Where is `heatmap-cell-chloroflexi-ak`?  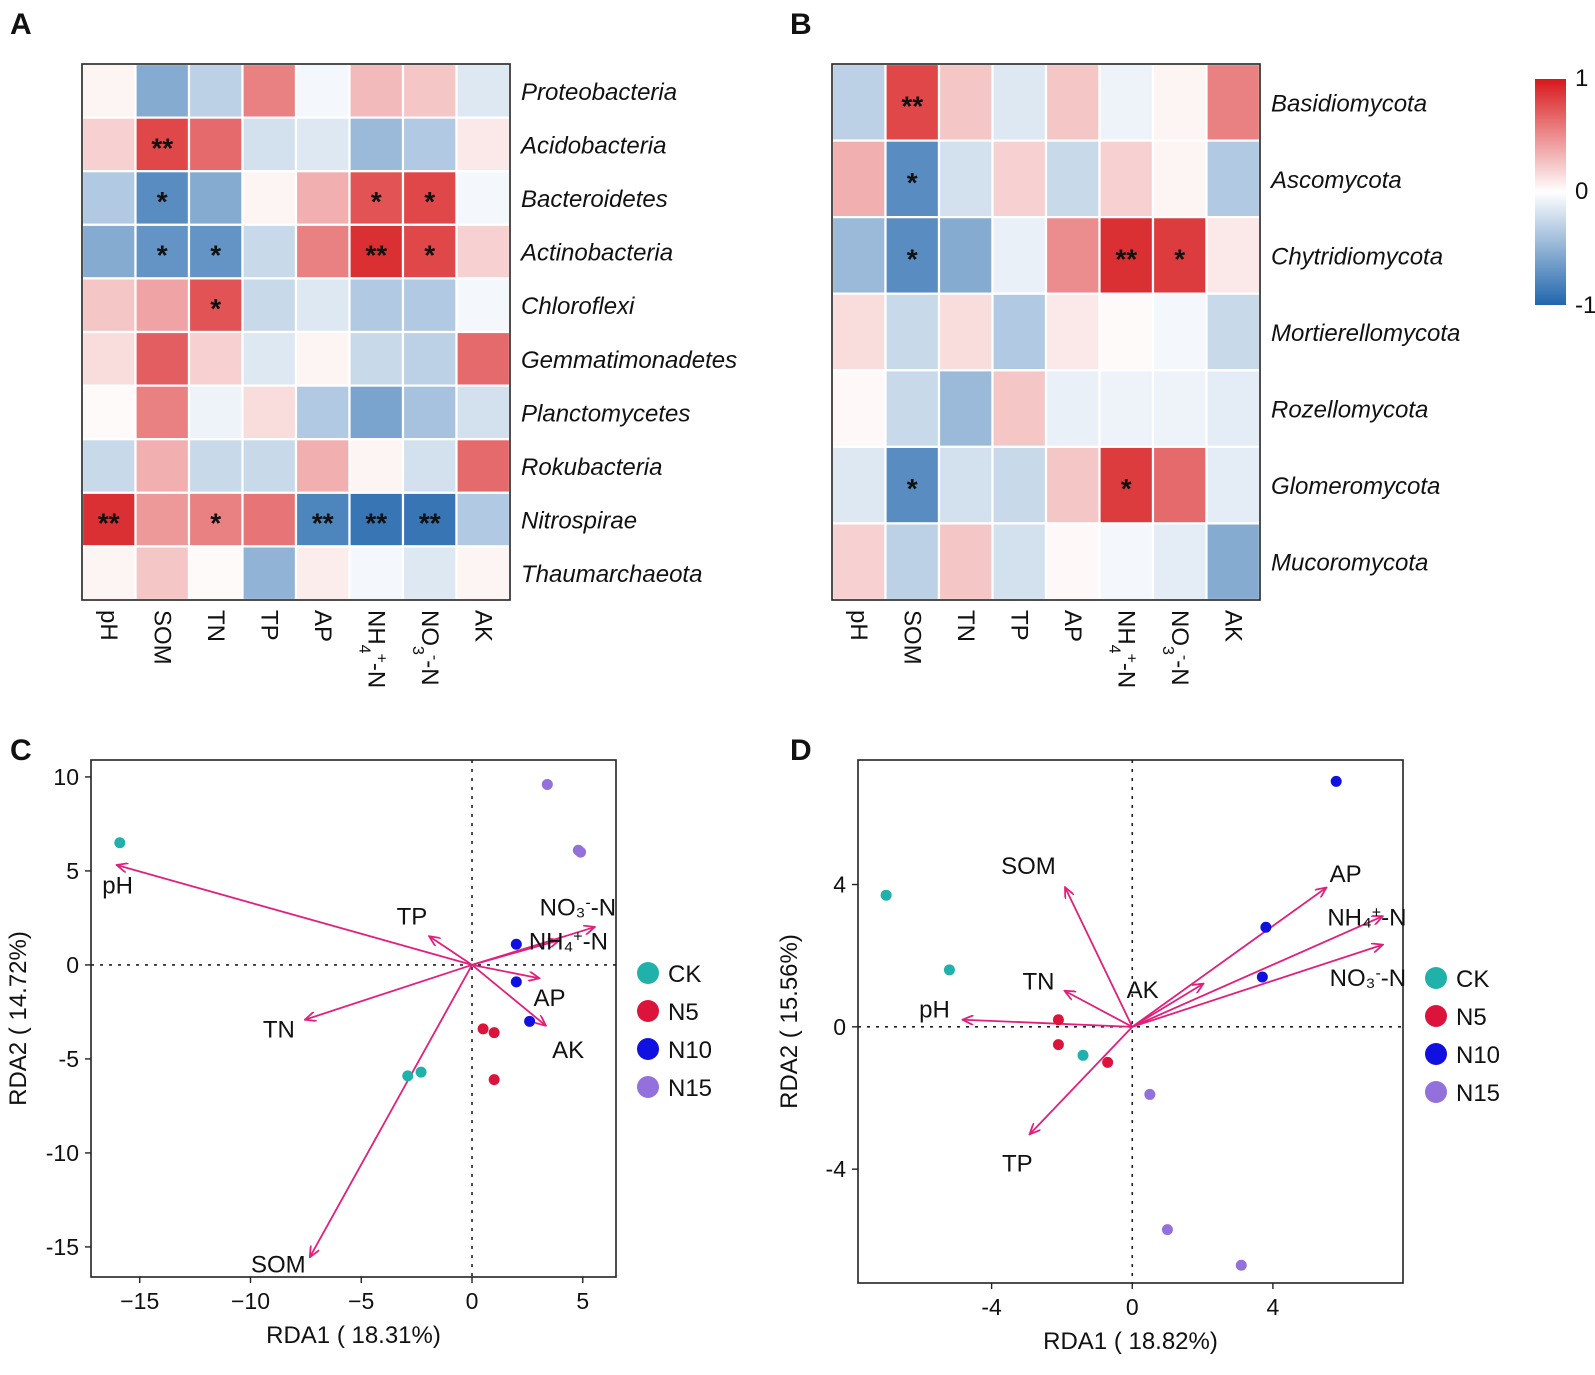
heatmap-cell-chloroflexi-ak is located at coordinates (483, 305).